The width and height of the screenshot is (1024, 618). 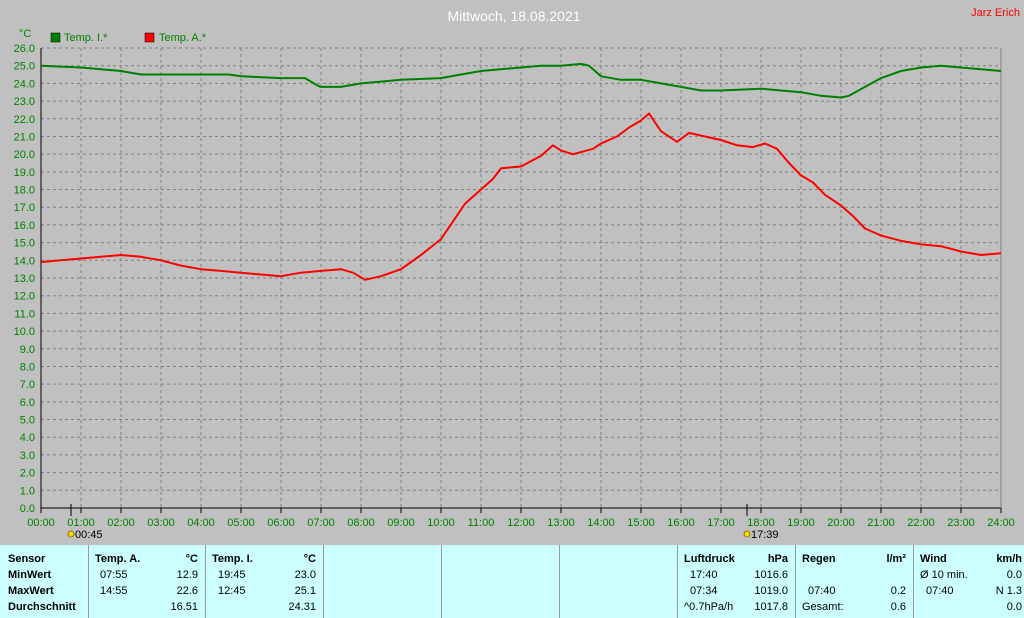 What do you see at coordinates (24, 173) in the screenshot?
I see `y-tick-label: 19.0` at bounding box center [24, 173].